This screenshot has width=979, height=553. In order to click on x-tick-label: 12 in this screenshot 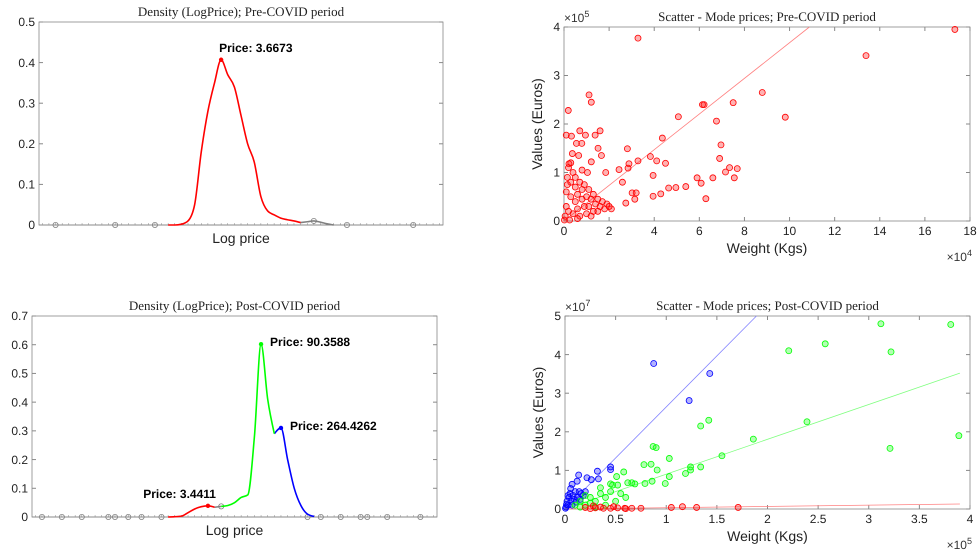, I will do `click(835, 231)`.